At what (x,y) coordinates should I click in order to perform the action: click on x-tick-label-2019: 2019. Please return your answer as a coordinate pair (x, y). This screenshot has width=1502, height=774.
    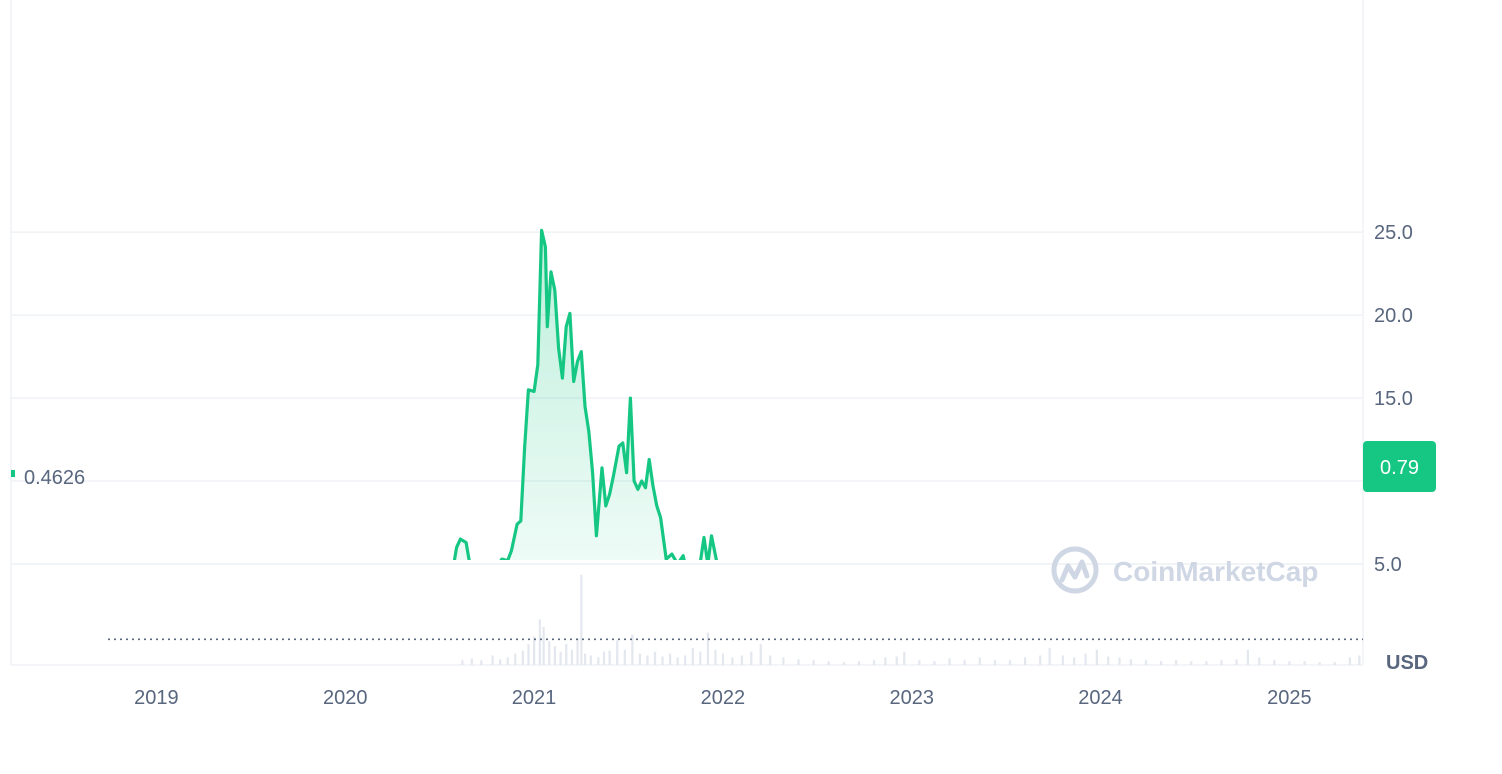
    Looking at the image, I should click on (156, 698).